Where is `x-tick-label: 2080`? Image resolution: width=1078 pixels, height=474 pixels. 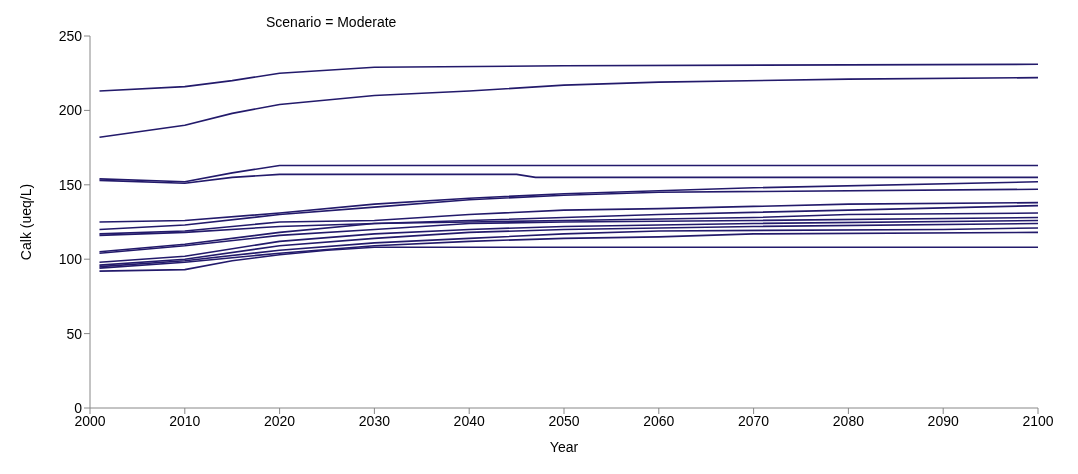 x-tick-label: 2080 is located at coordinates (848, 420).